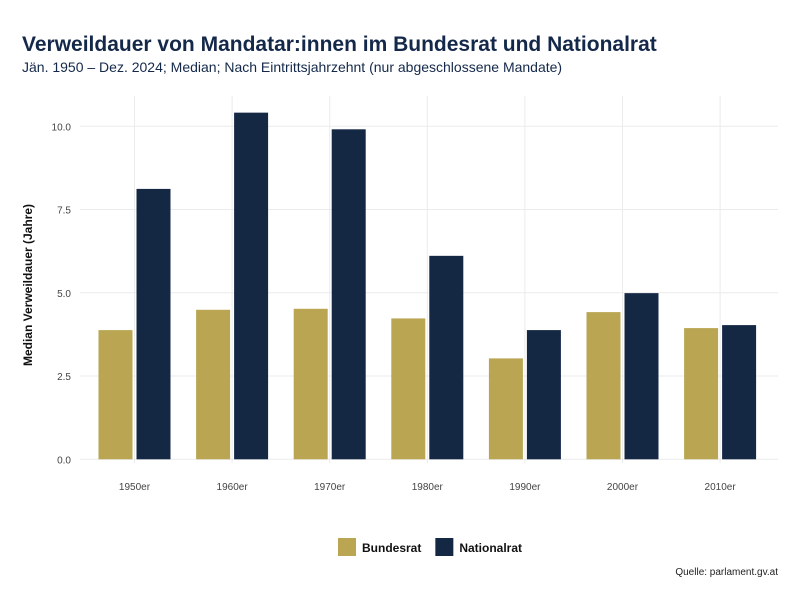  Describe the element at coordinates (726, 572) in the screenshot. I see `source-note: Quelle: parlament.gv.at` at that location.